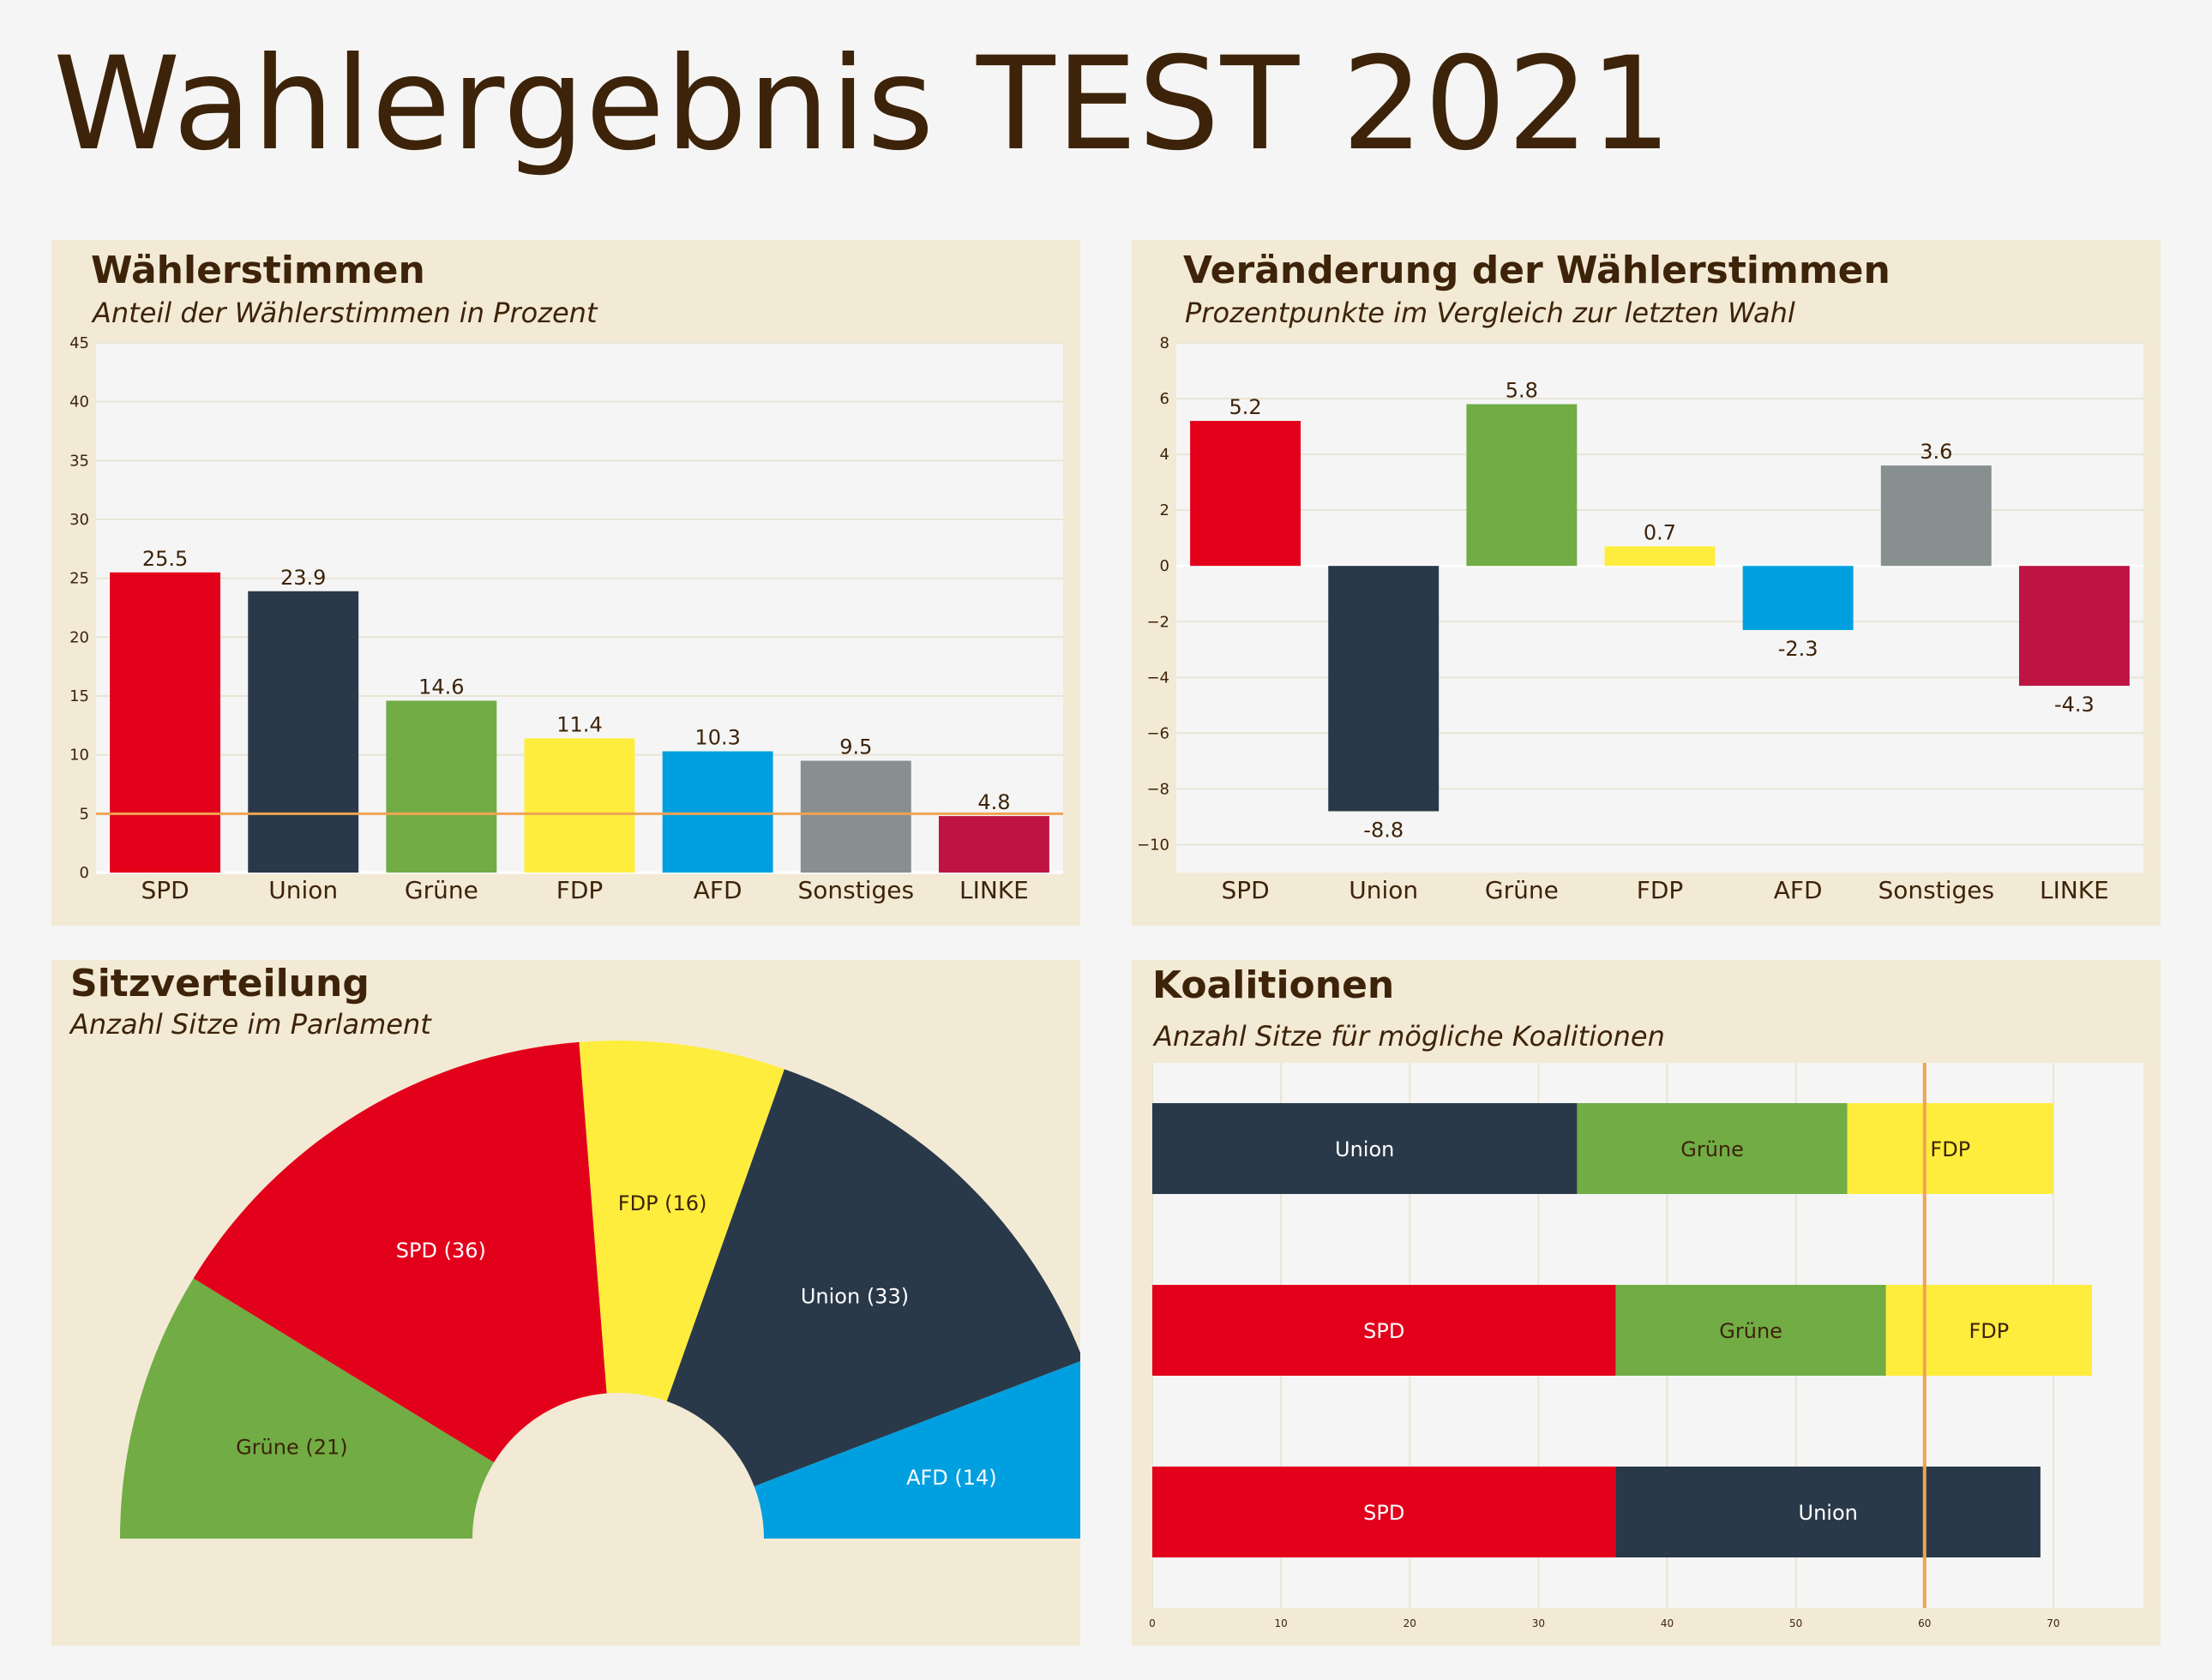 This screenshot has width=2212, height=1680. What do you see at coordinates (79, 402) in the screenshot?
I see `y-tick-label: 40` at bounding box center [79, 402].